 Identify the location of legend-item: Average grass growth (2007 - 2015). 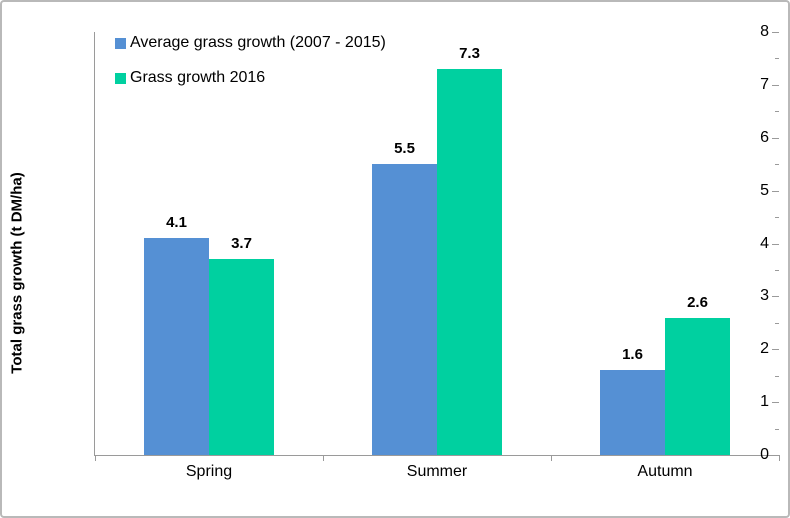
(250, 43).